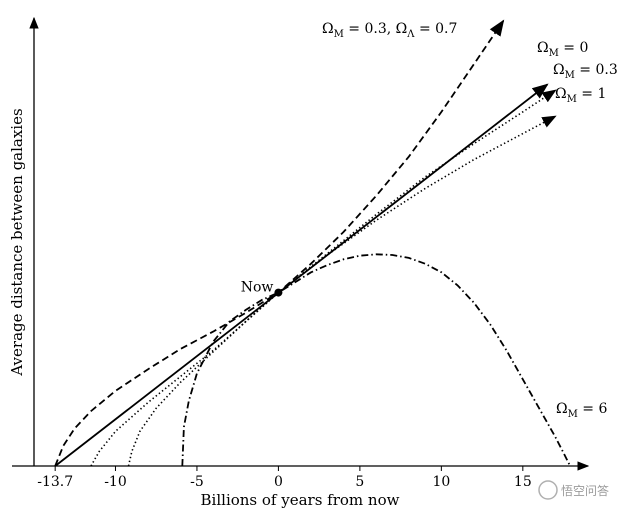 The width and height of the screenshot is (640, 516). Describe the element at coordinates (197, 482) in the screenshot. I see `x-tick-label-2: -5` at that location.